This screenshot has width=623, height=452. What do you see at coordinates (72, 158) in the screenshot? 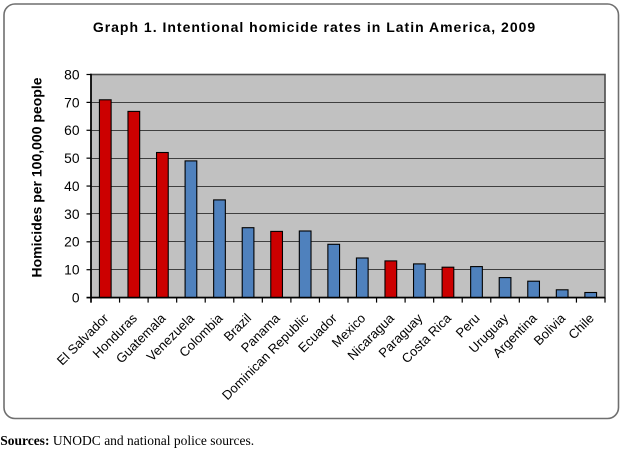
I see `svg-text: 50` at bounding box center [72, 158].